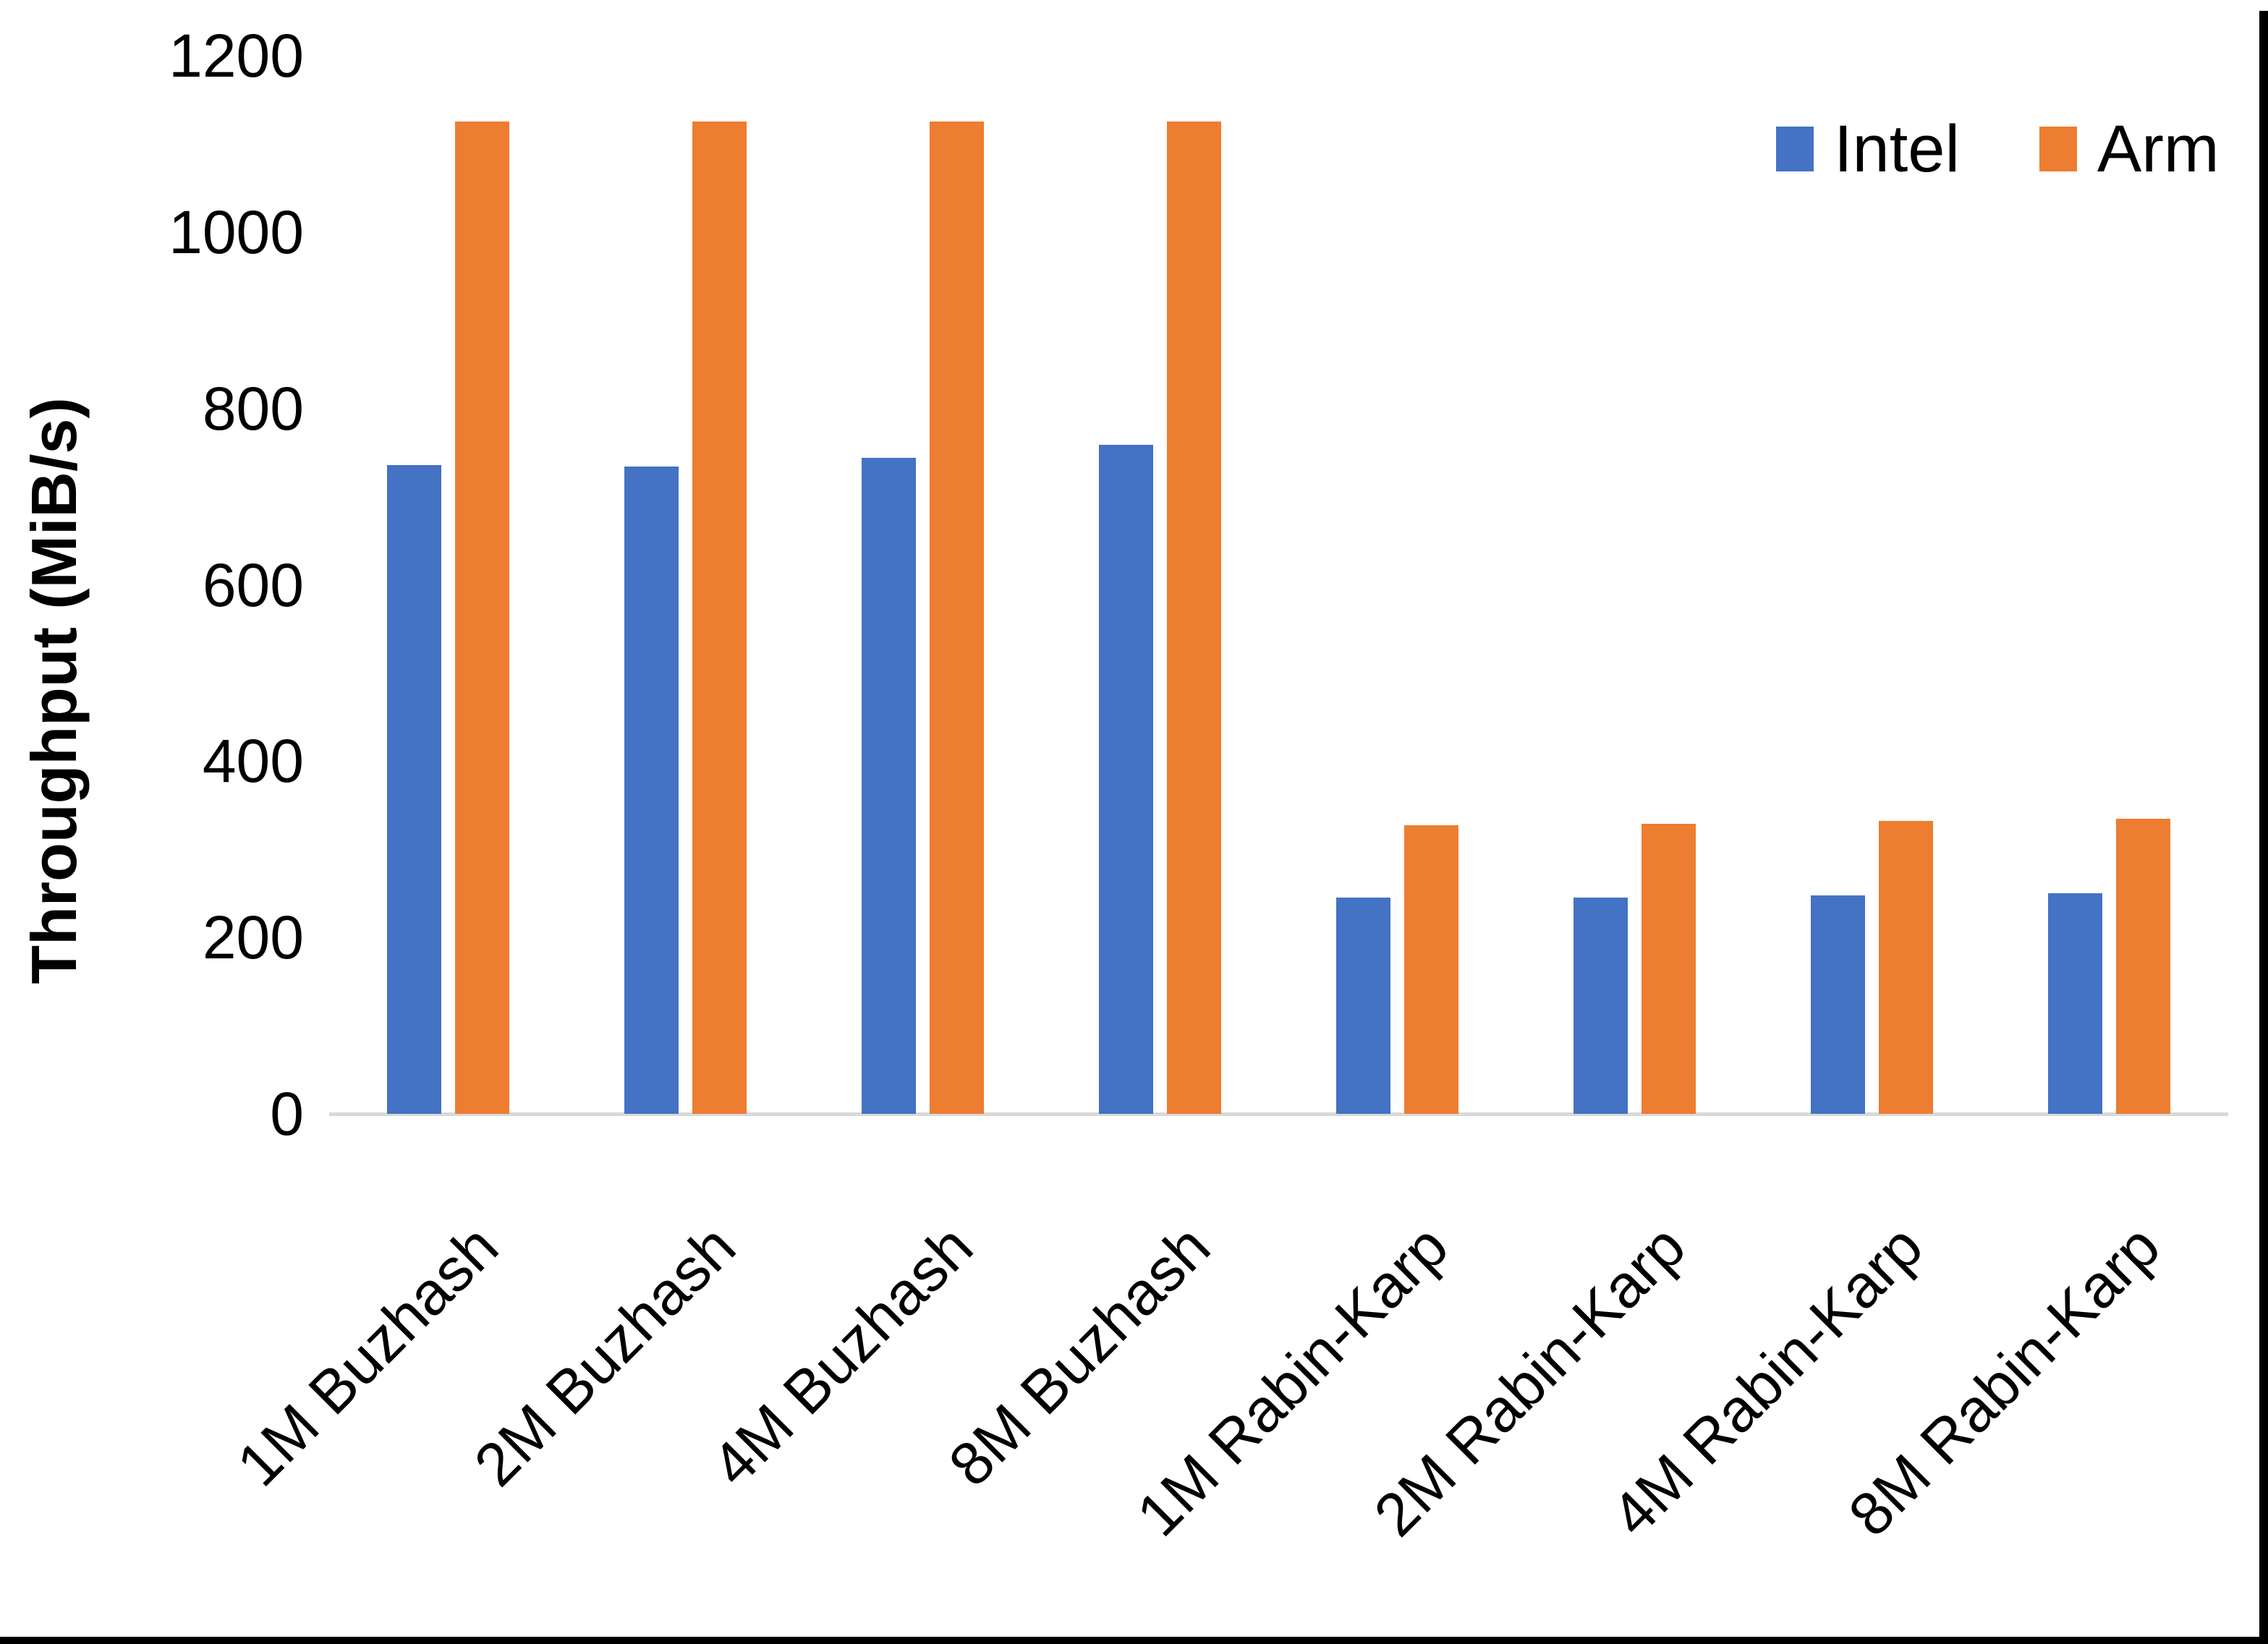 Image resolution: width=2268 pixels, height=1644 pixels. I want to click on legend-label-arm: Arm, so click(2158, 149).